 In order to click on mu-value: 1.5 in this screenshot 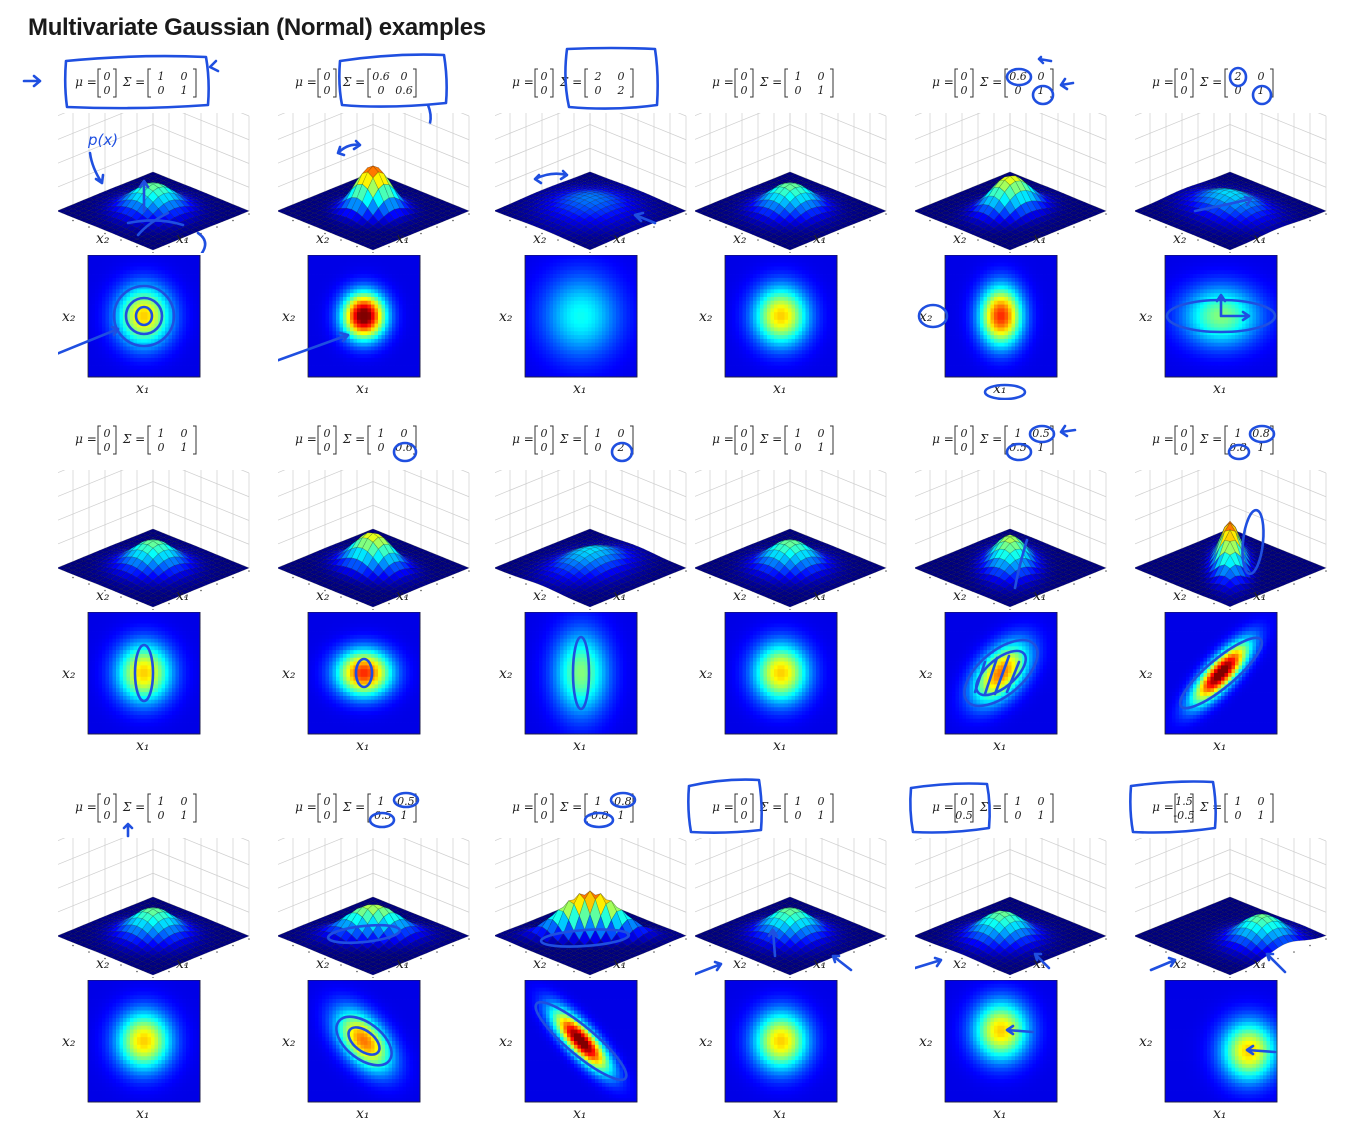, I will do `click(1184, 801)`.